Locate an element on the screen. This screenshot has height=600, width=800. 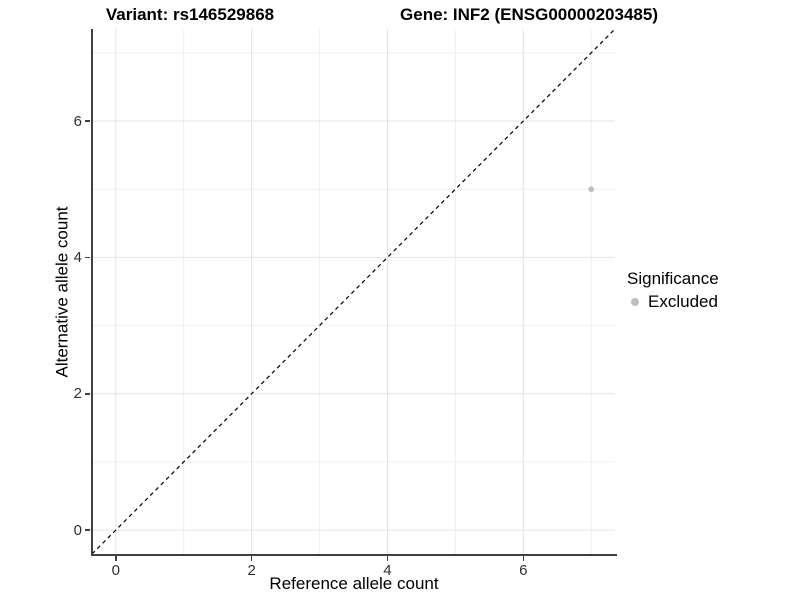
y-tick-label: 0 is located at coordinates (77, 530).